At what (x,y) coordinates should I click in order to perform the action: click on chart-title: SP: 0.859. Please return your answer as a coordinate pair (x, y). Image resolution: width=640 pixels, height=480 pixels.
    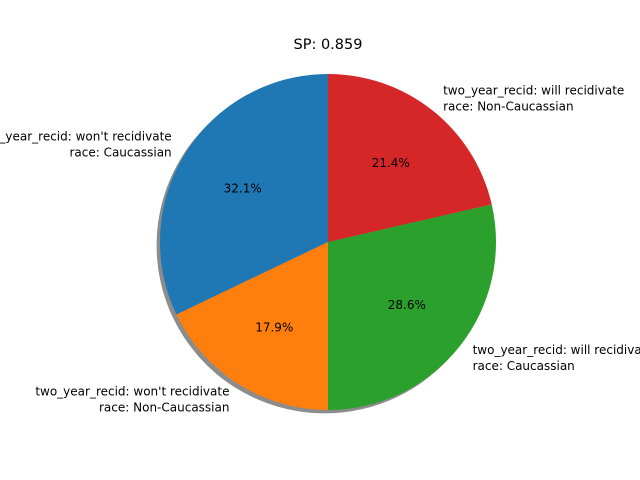
    Looking at the image, I should click on (328, 45).